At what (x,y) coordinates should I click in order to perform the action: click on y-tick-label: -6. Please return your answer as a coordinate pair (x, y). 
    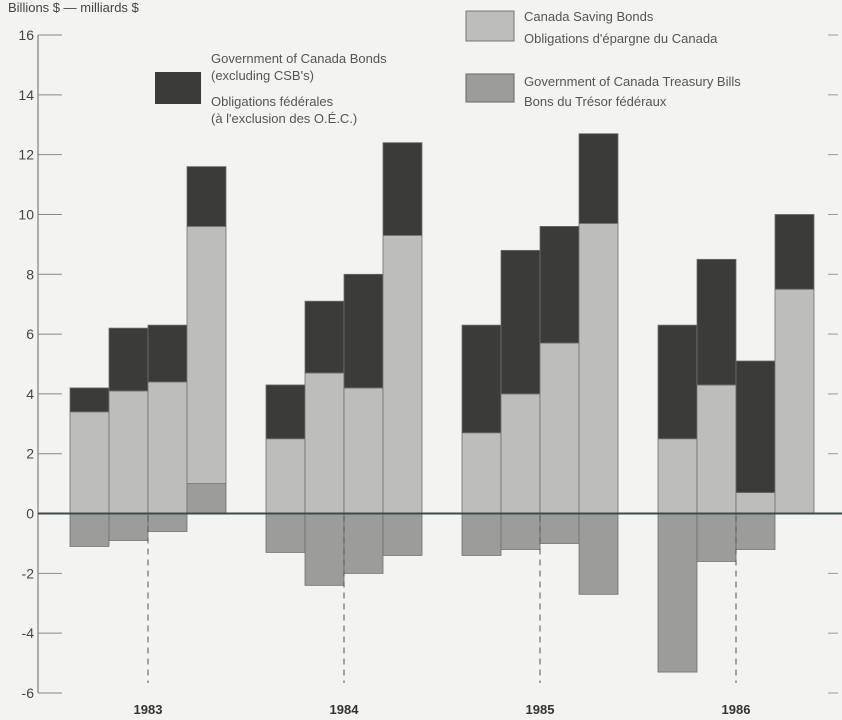
    Looking at the image, I should click on (28, 693).